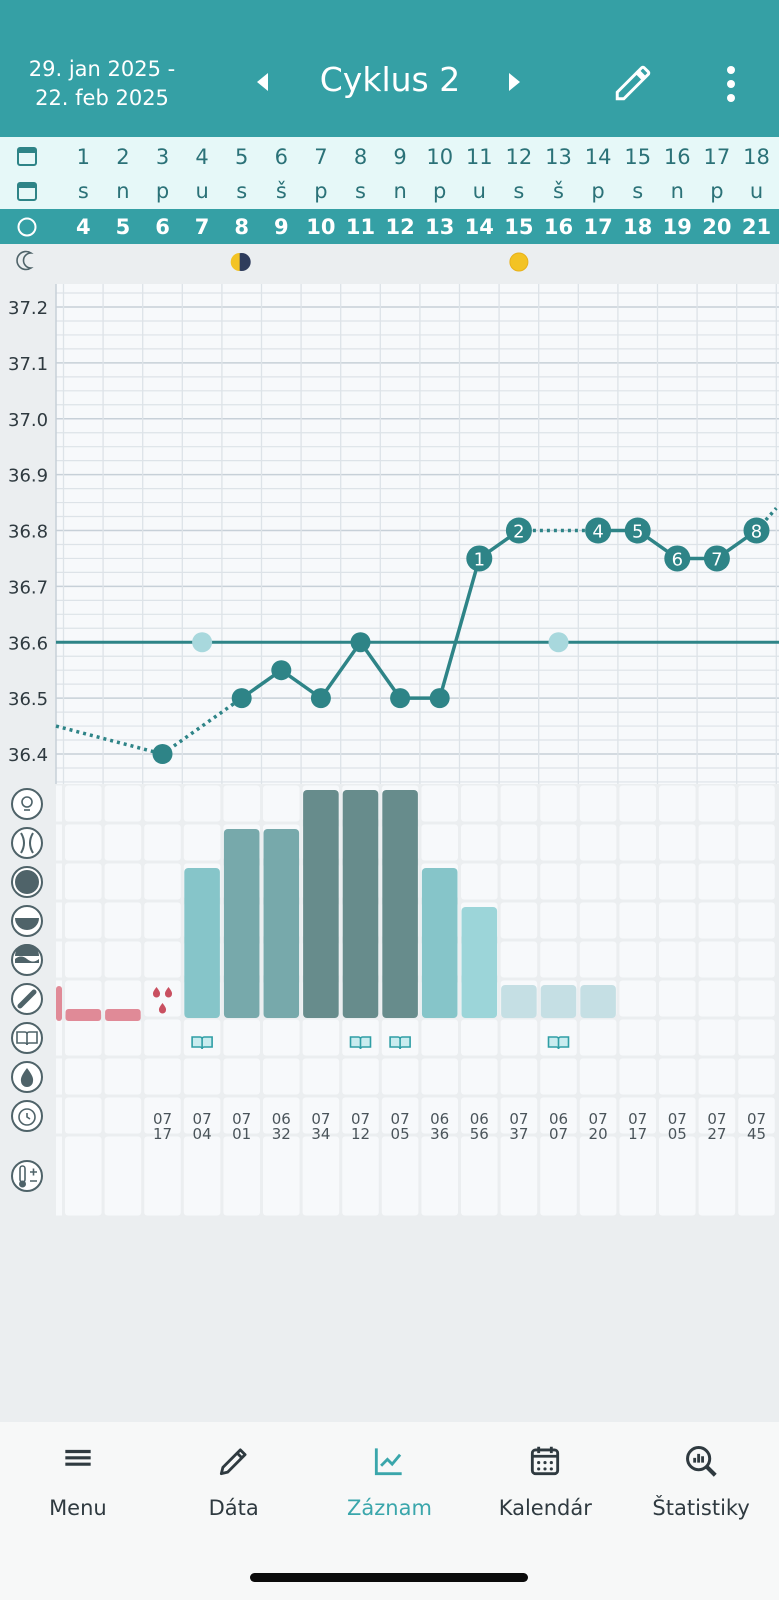 This screenshot has width=779, height=1600. What do you see at coordinates (514, 82) in the screenshot?
I see `next-cycle-arrow-icon` at bounding box center [514, 82].